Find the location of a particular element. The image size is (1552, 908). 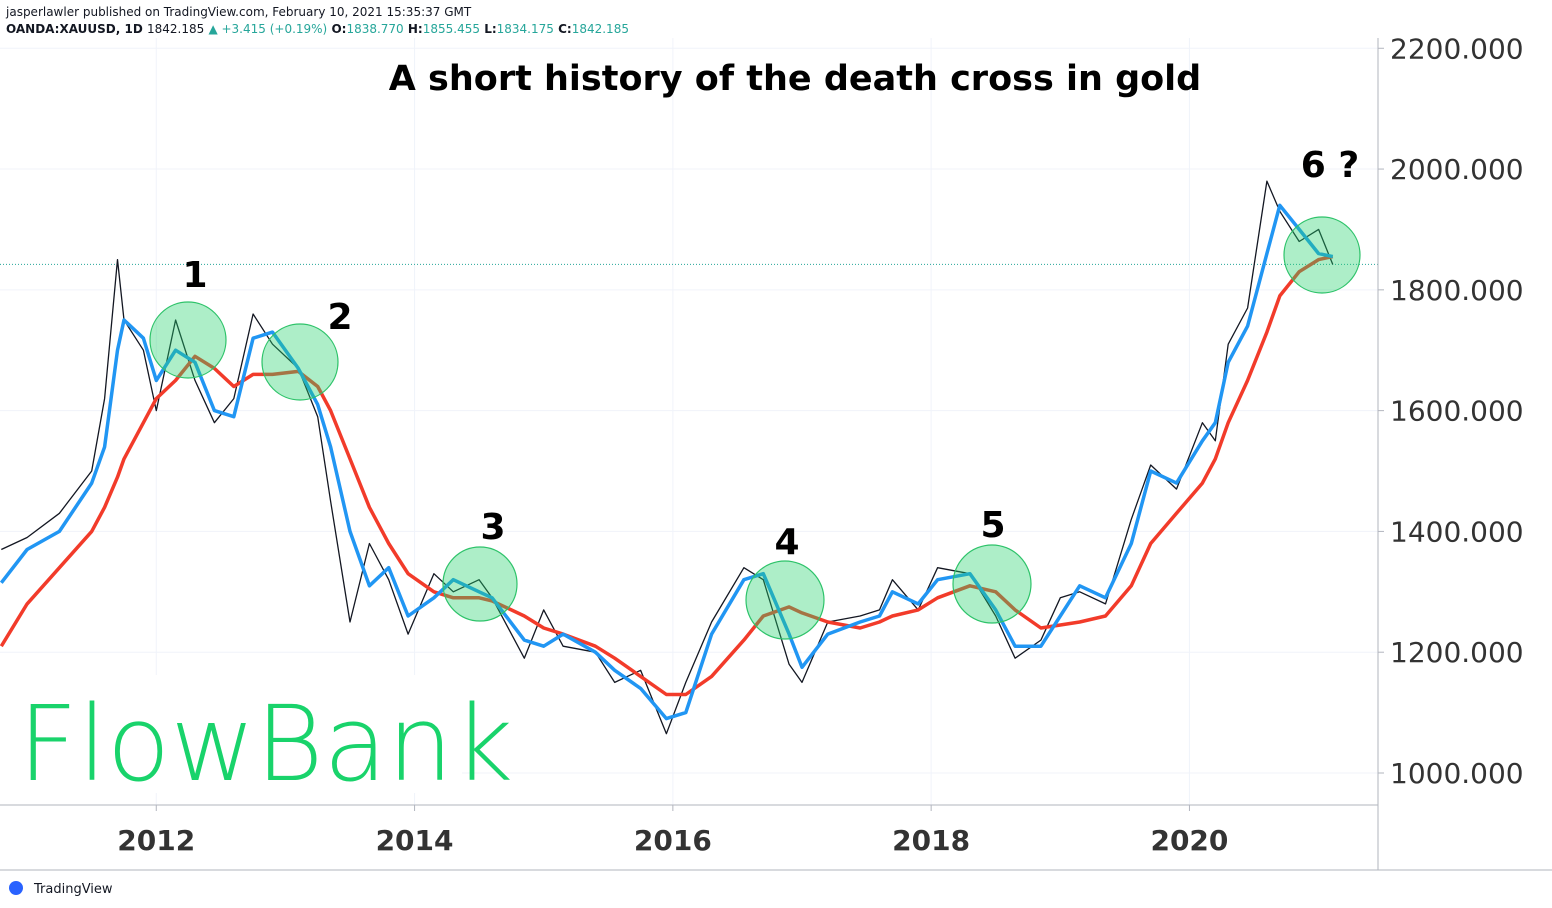

y-tick-label: 1800.000 is located at coordinates (1457, 290).